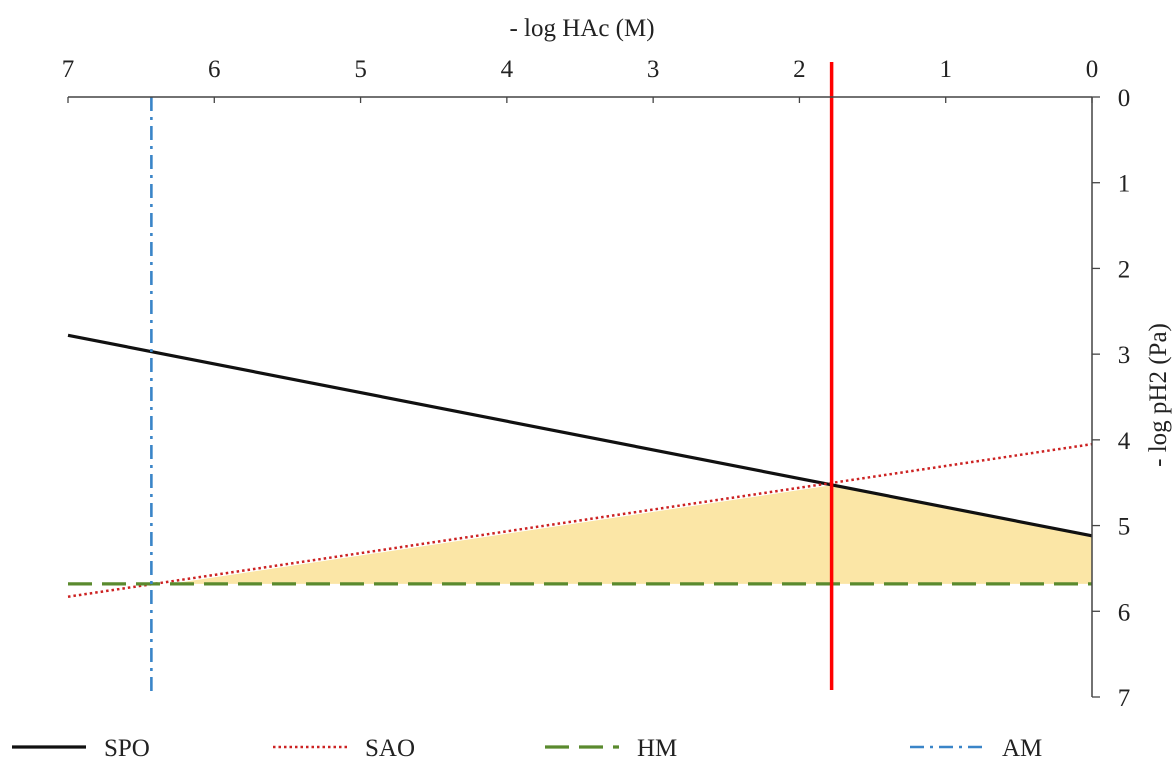 The image size is (1174, 765). What do you see at coordinates (127, 747) in the screenshot?
I see `legend-label-spo: SPO` at bounding box center [127, 747].